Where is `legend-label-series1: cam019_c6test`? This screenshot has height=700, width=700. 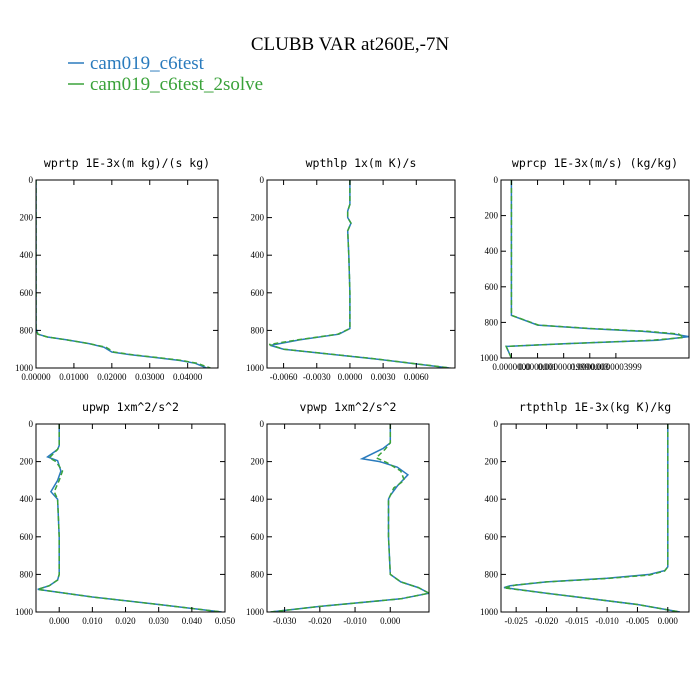
legend-label-series1: cam019_c6test is located at coordinates (147, 63).